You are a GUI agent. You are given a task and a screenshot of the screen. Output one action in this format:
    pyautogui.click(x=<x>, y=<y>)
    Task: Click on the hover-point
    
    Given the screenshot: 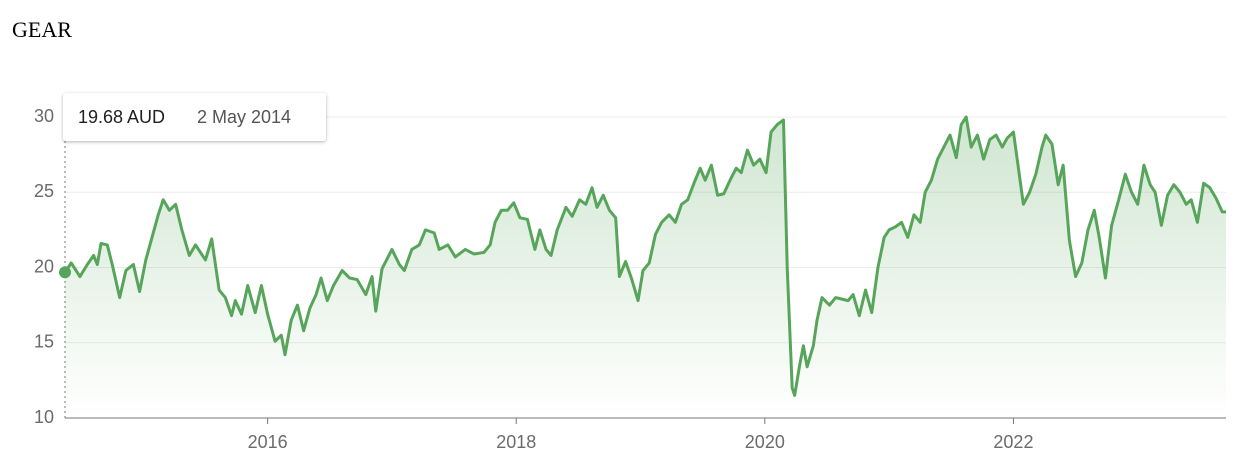 What is the action you would take?
    pyautogui.click(x=65, y=272)
    